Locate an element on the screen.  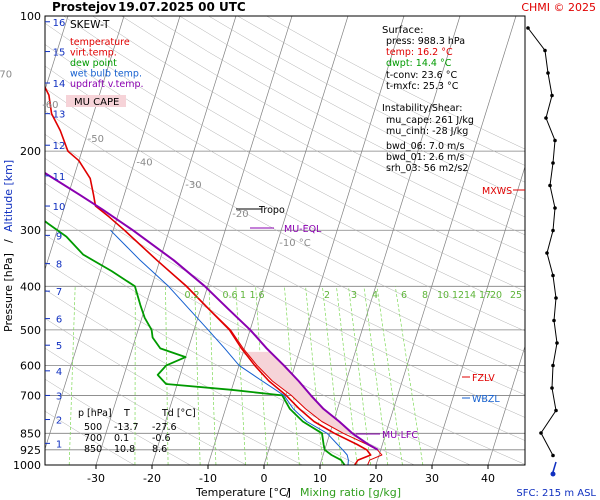
altitude-tick-label: 1 is located at coordinates (59, 444).